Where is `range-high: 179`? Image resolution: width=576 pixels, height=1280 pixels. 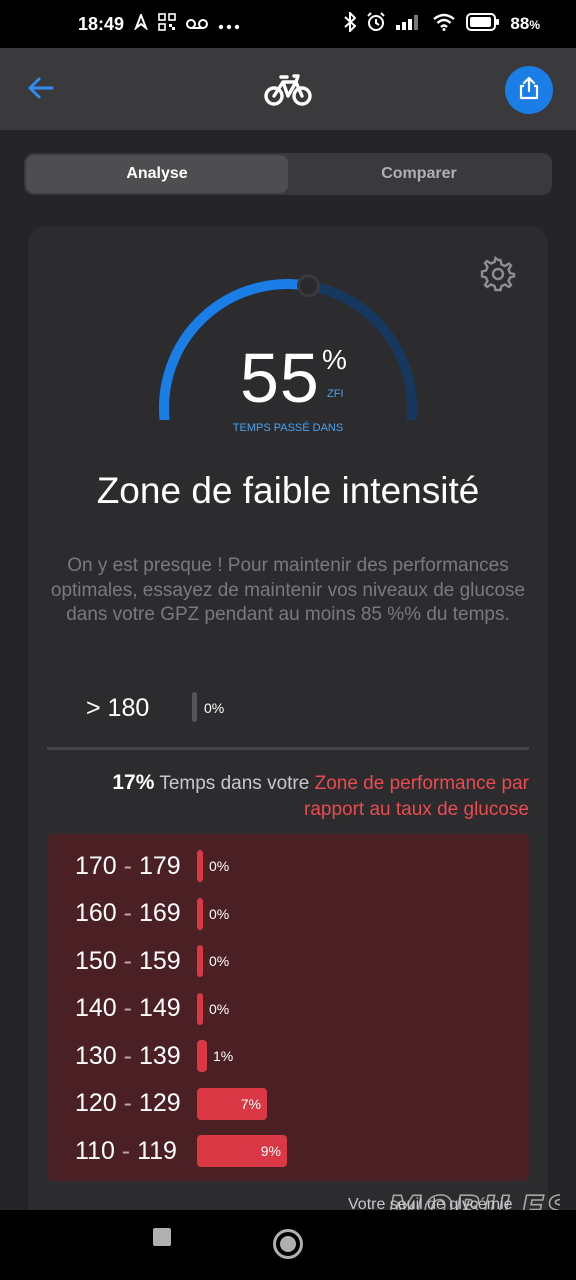
range-high: 179 is located at coordinates (159, 865).